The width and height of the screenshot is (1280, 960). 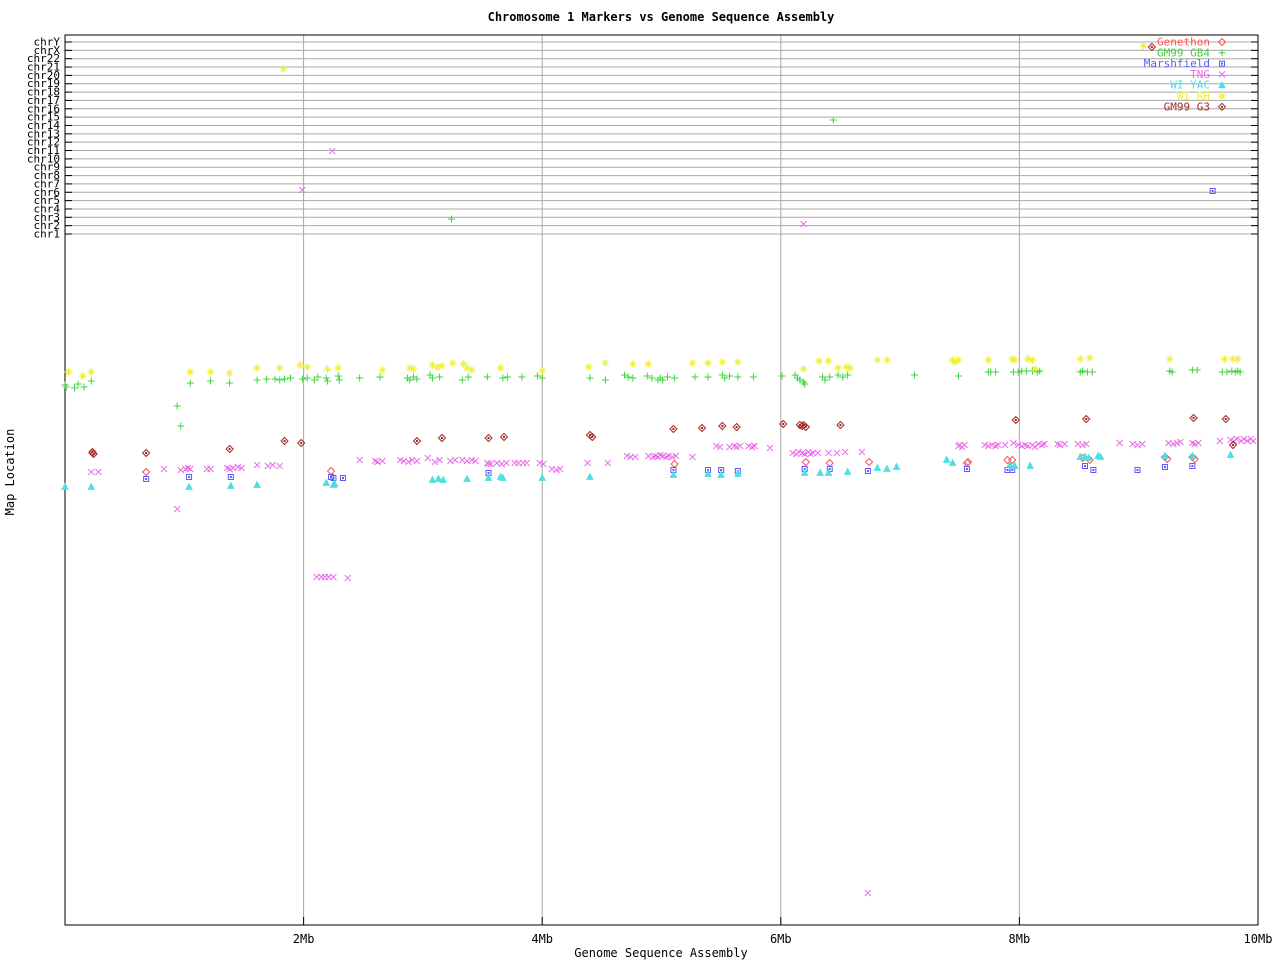 I want to click on chr-label-chr8: chr8, so click(x=47, y=175).